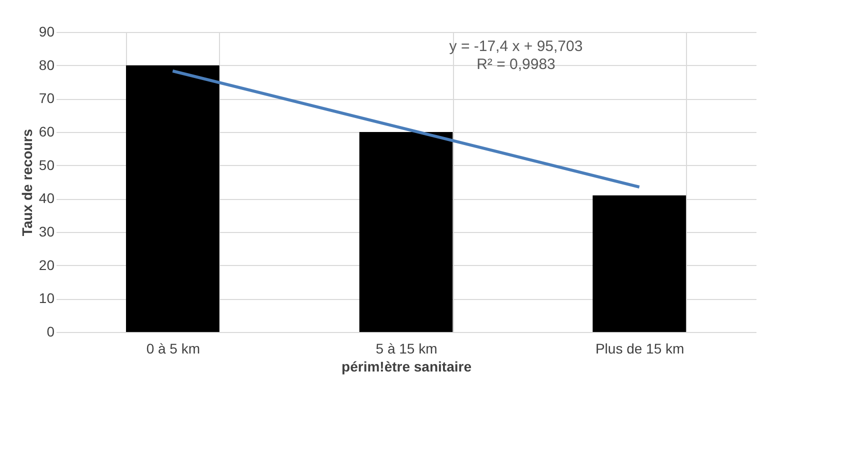 This screenshot has height=450, width=847. I want to click on x-axis-title: périm!ètre sanitaire, so click(407, 366).